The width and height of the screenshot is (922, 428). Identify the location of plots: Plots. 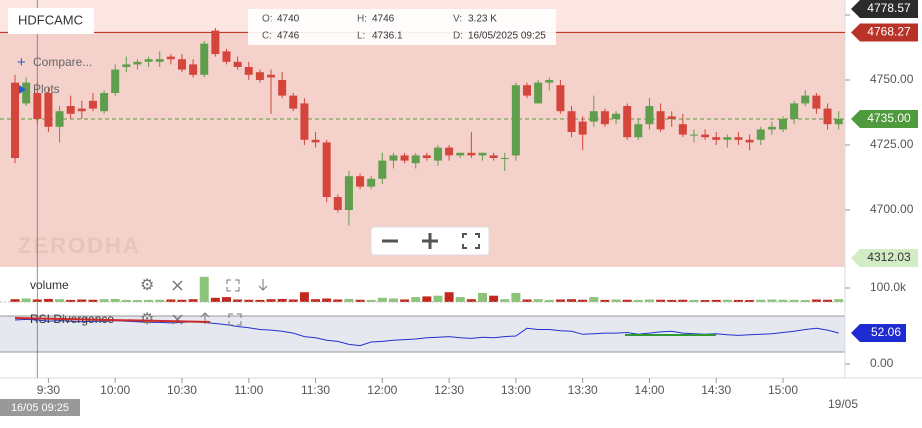
(46, 89).